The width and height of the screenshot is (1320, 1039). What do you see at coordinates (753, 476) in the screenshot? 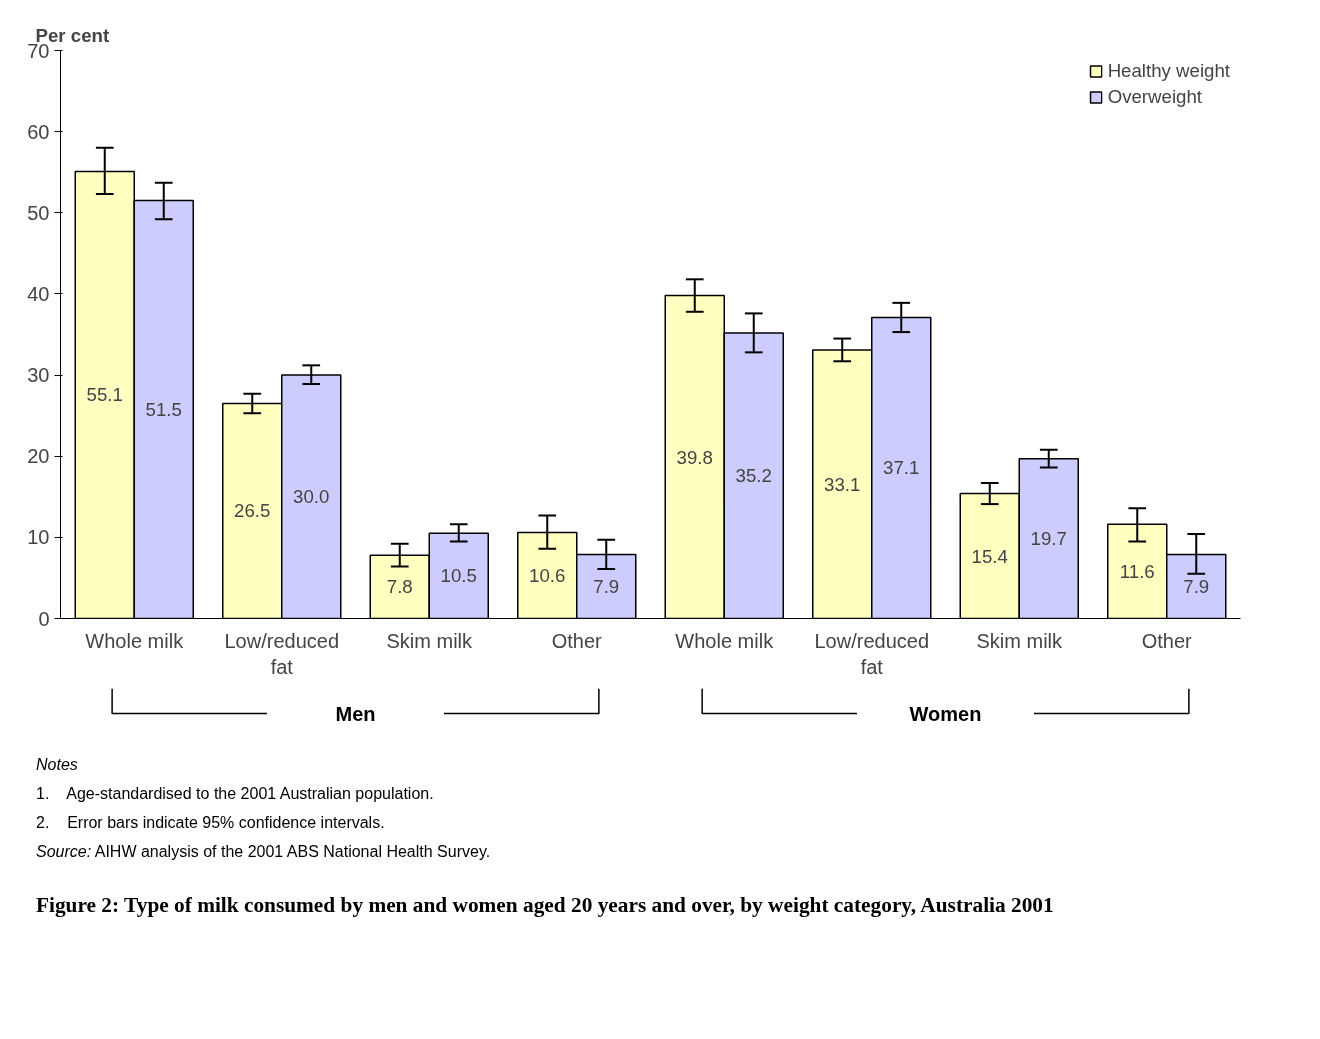
I see `data-label: 35.2` at bounding box center [753, 476].